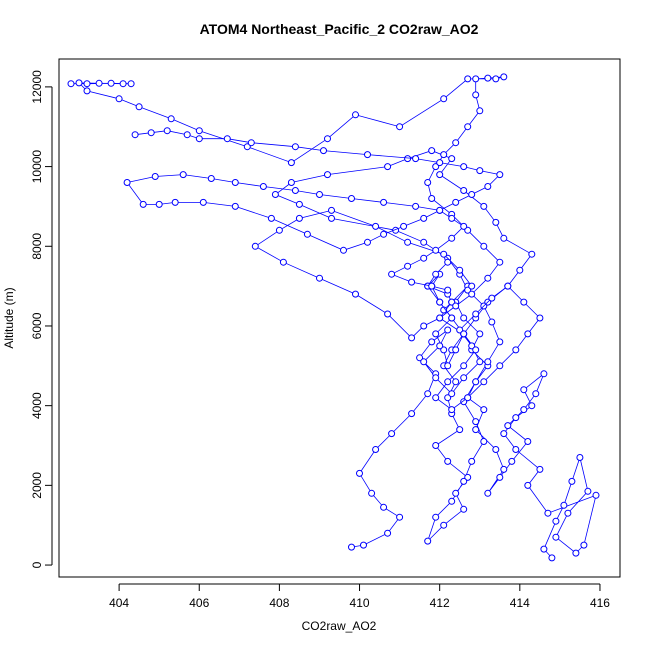 The width and height of the screenshot is (650, 650). Describe the element at coordinates (600, 603) in the screenshot. I see `x-tick-label: 416` at that location.